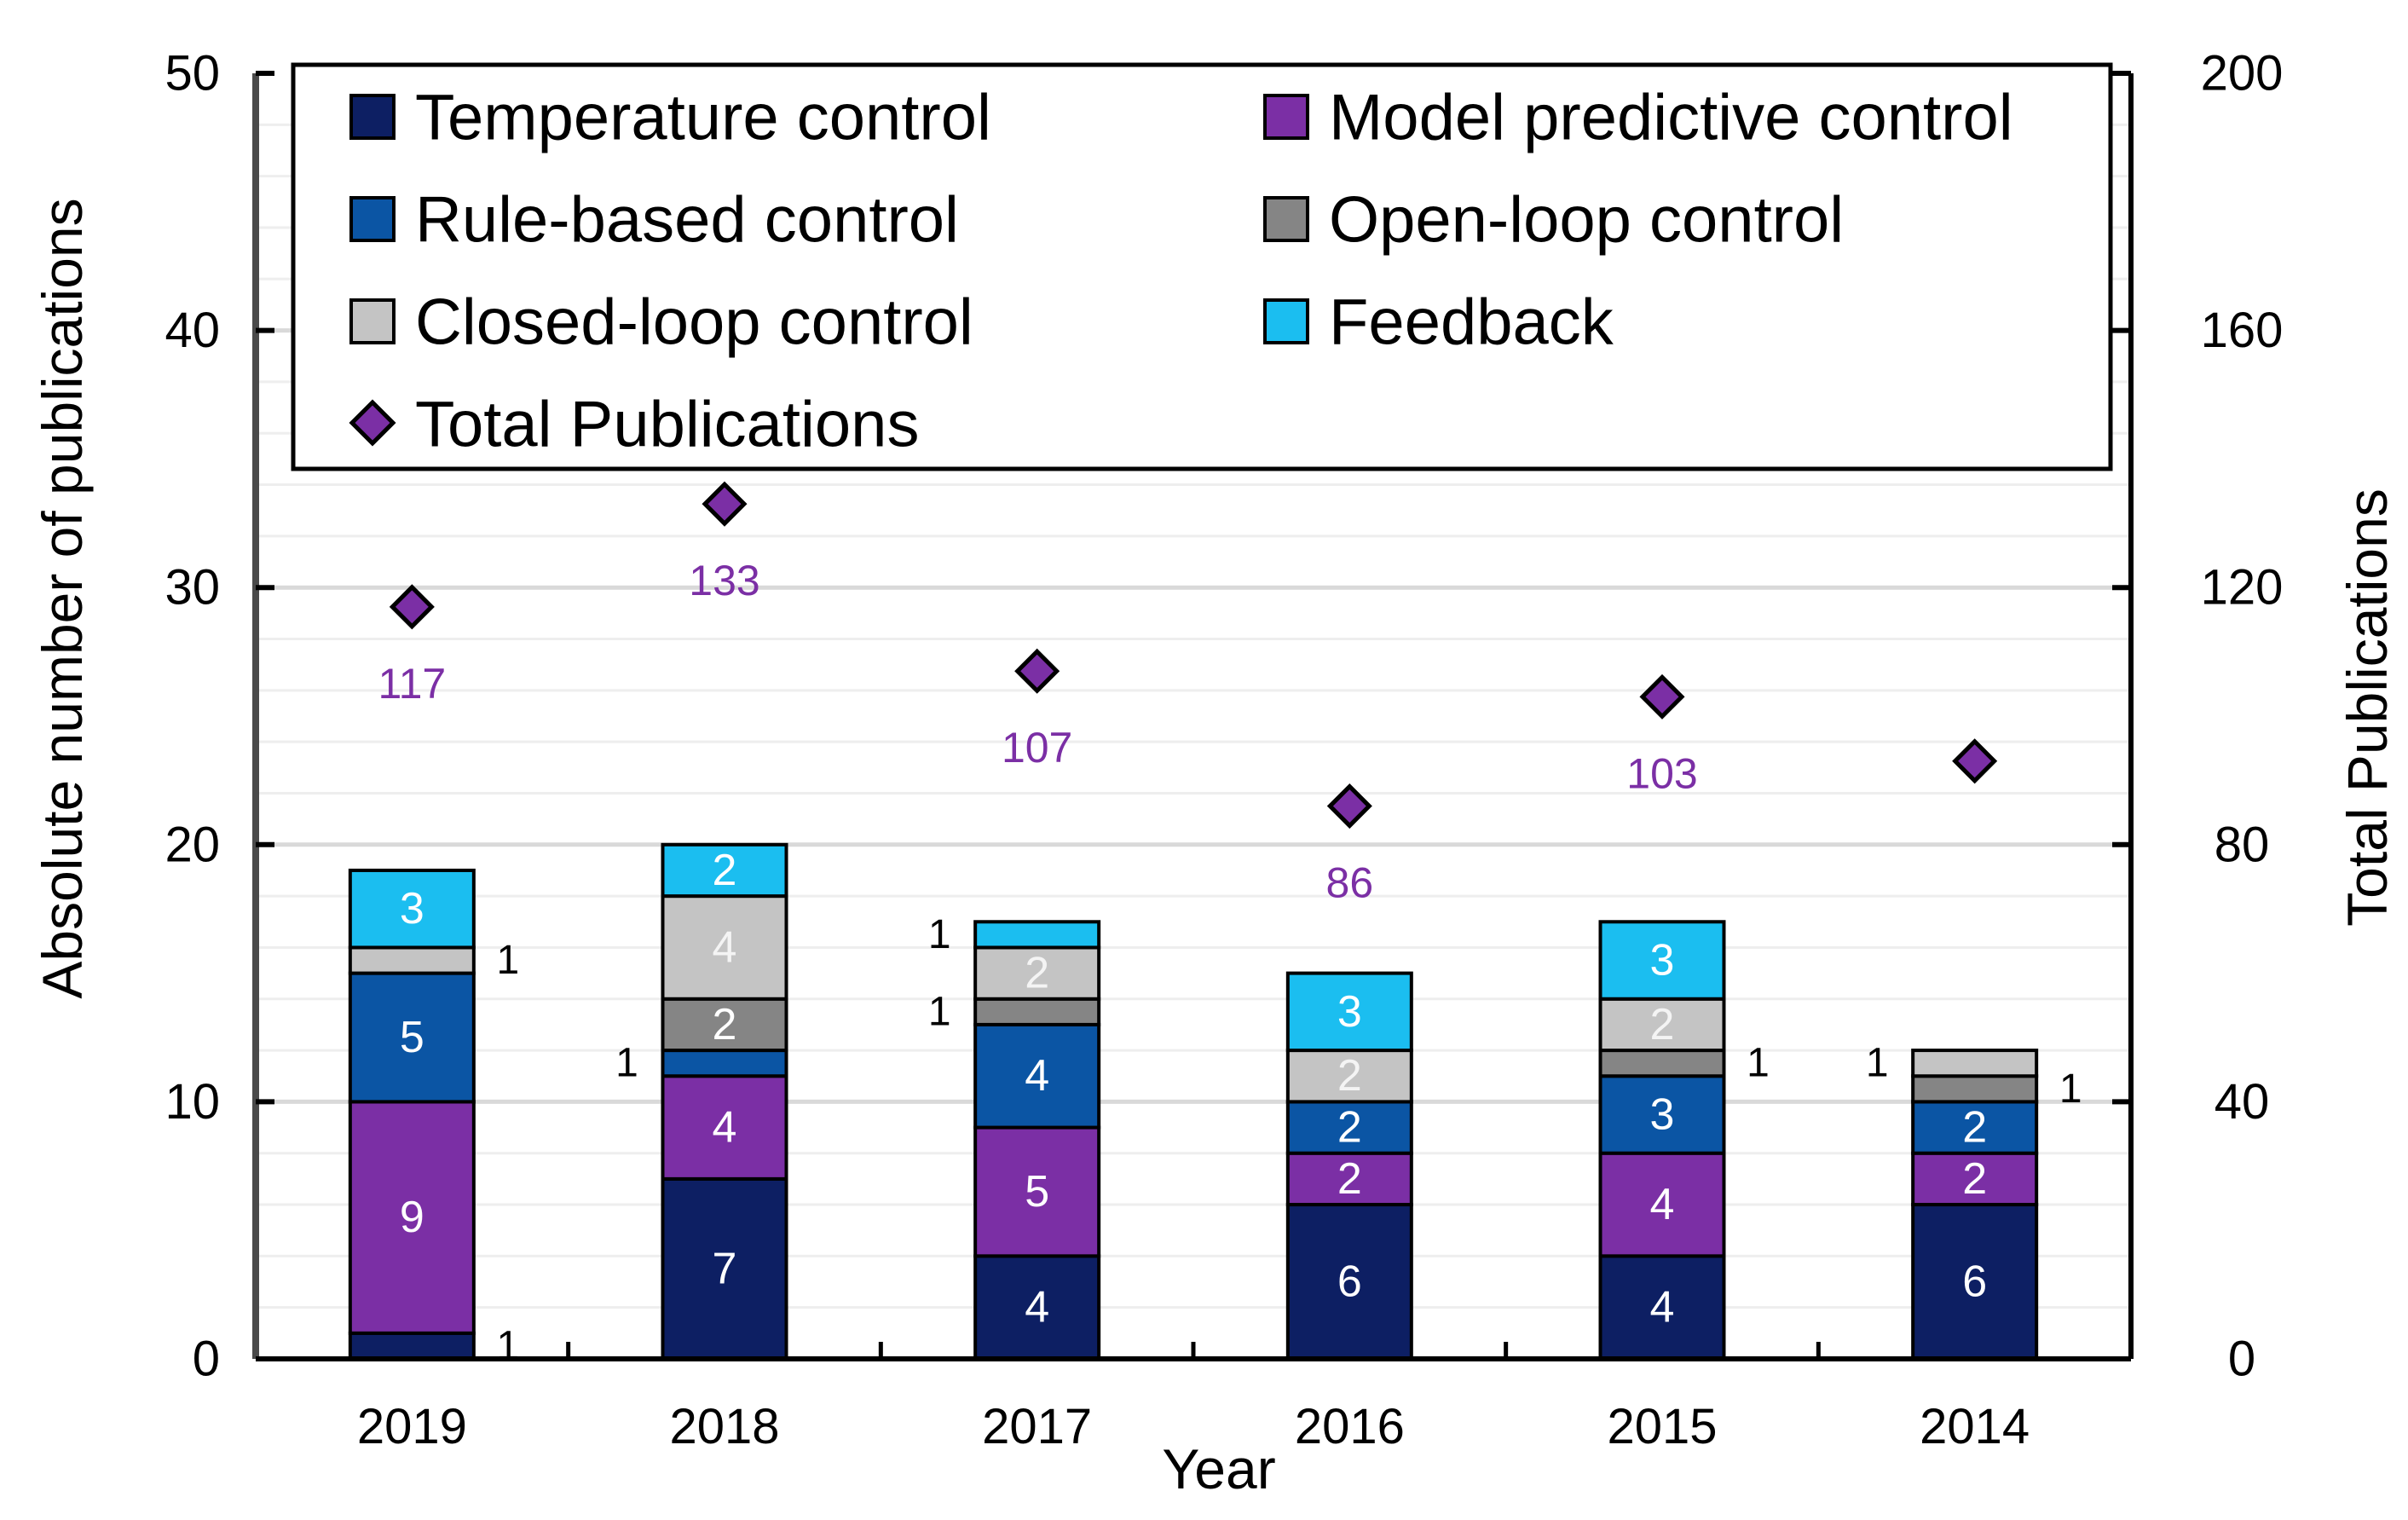 The image size is (2408, 1520). I want to click on y2-tick-label: 0, so click(2241, 1359).